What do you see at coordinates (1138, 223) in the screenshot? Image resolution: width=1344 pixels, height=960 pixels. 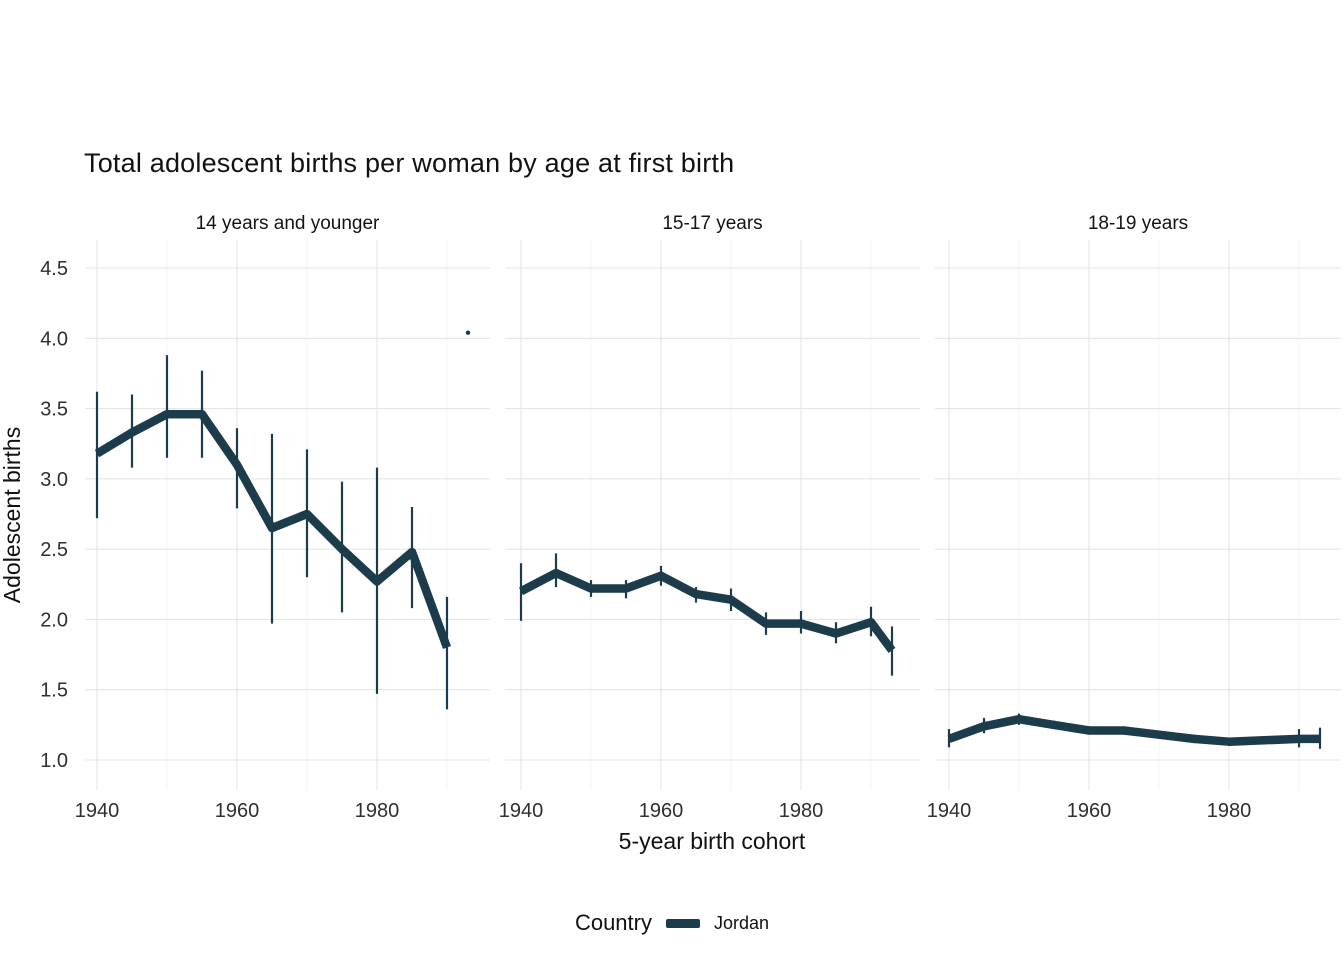 I see `facet-label: 18-19 years` at bounding box center [1138, 223].